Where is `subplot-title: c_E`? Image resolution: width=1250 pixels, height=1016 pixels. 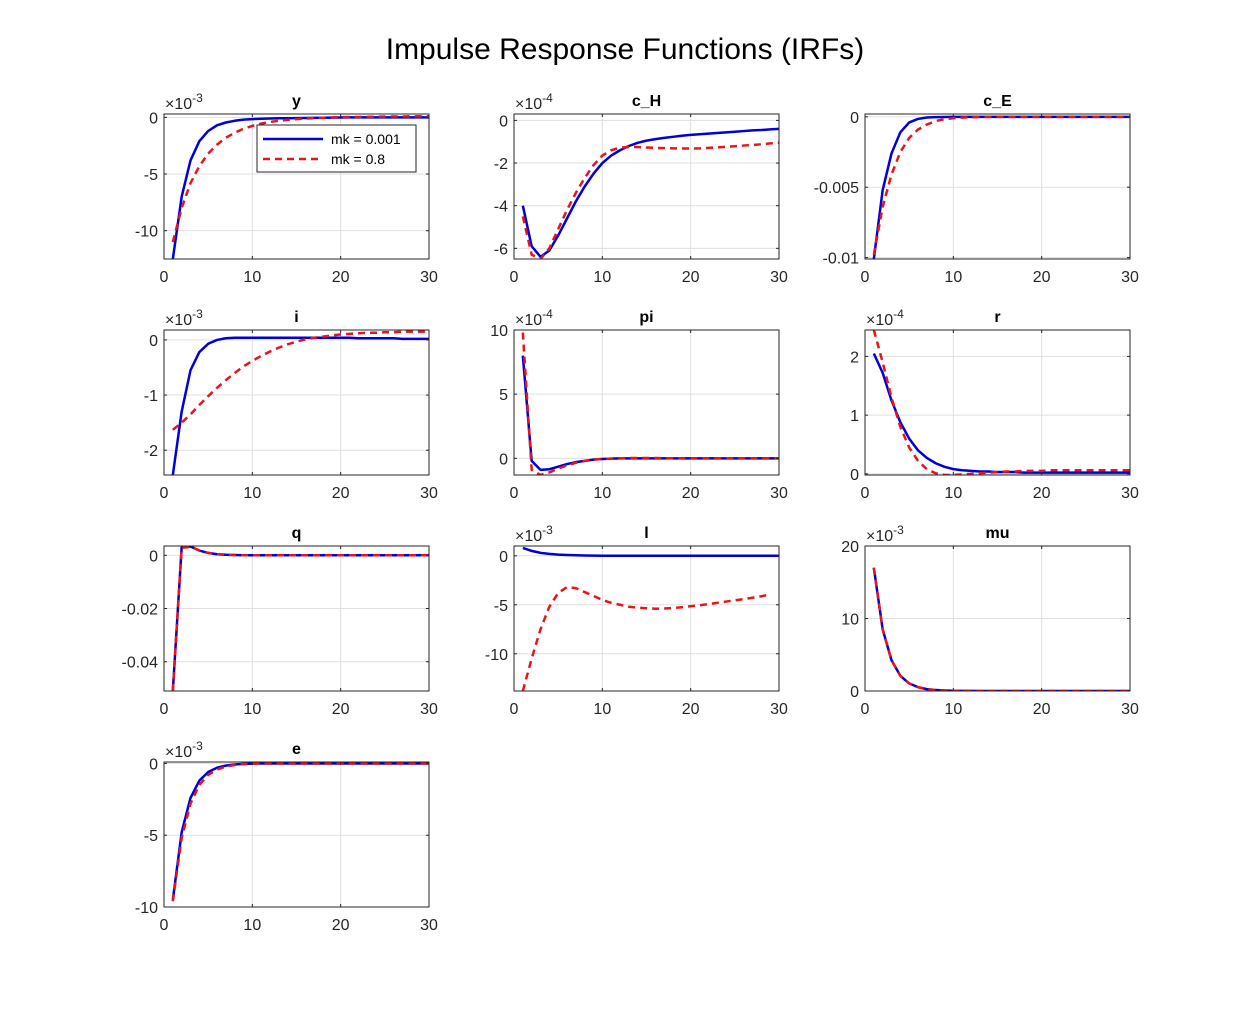 subplot-title: c_E is located at coordinates (997, 101).